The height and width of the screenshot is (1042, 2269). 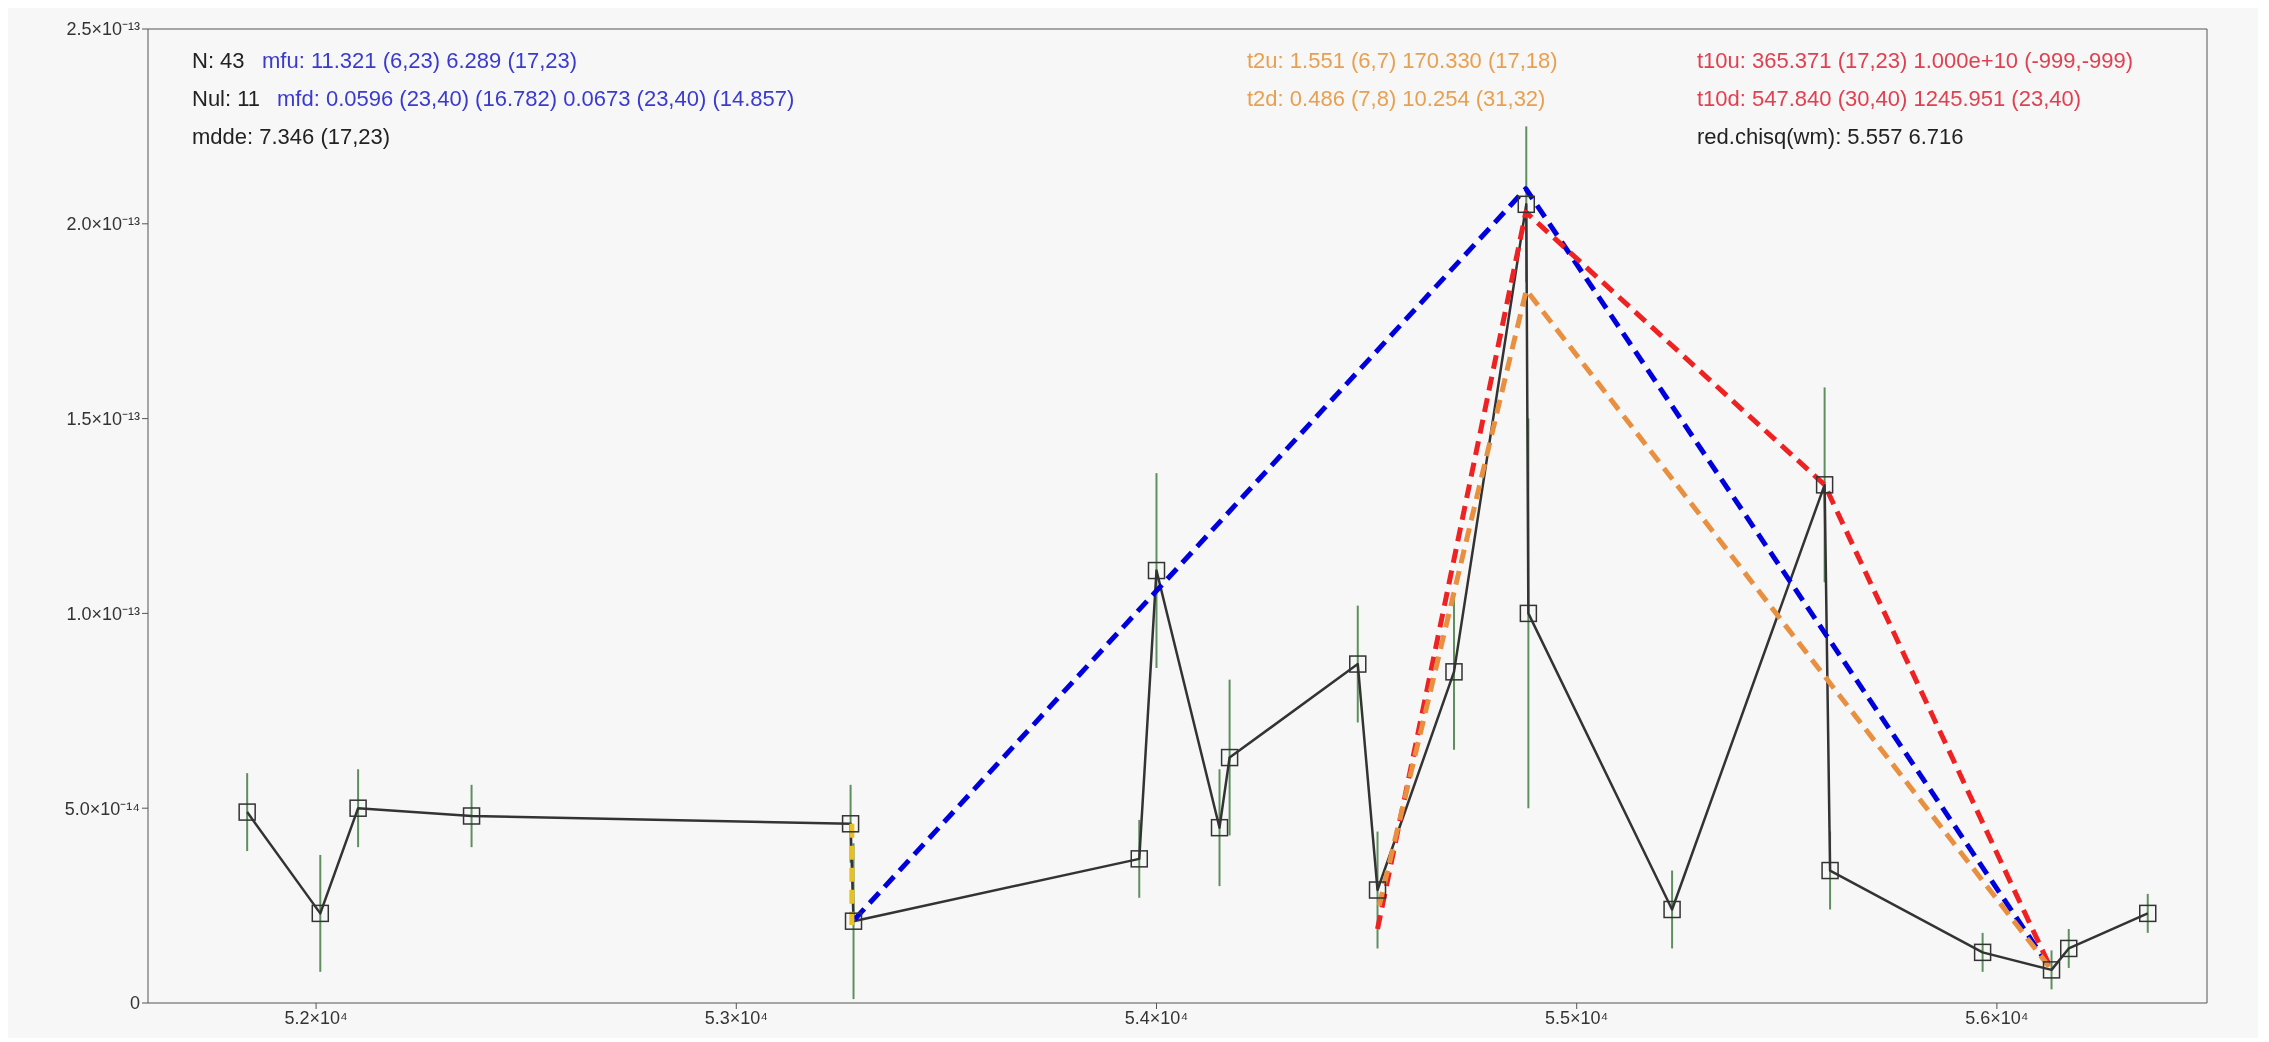 What do you see at coordinates (103, 224) in the screenshot?
I see `y-tick-label: 2.0×10⁻¹³` at bounding box center [103, 224].